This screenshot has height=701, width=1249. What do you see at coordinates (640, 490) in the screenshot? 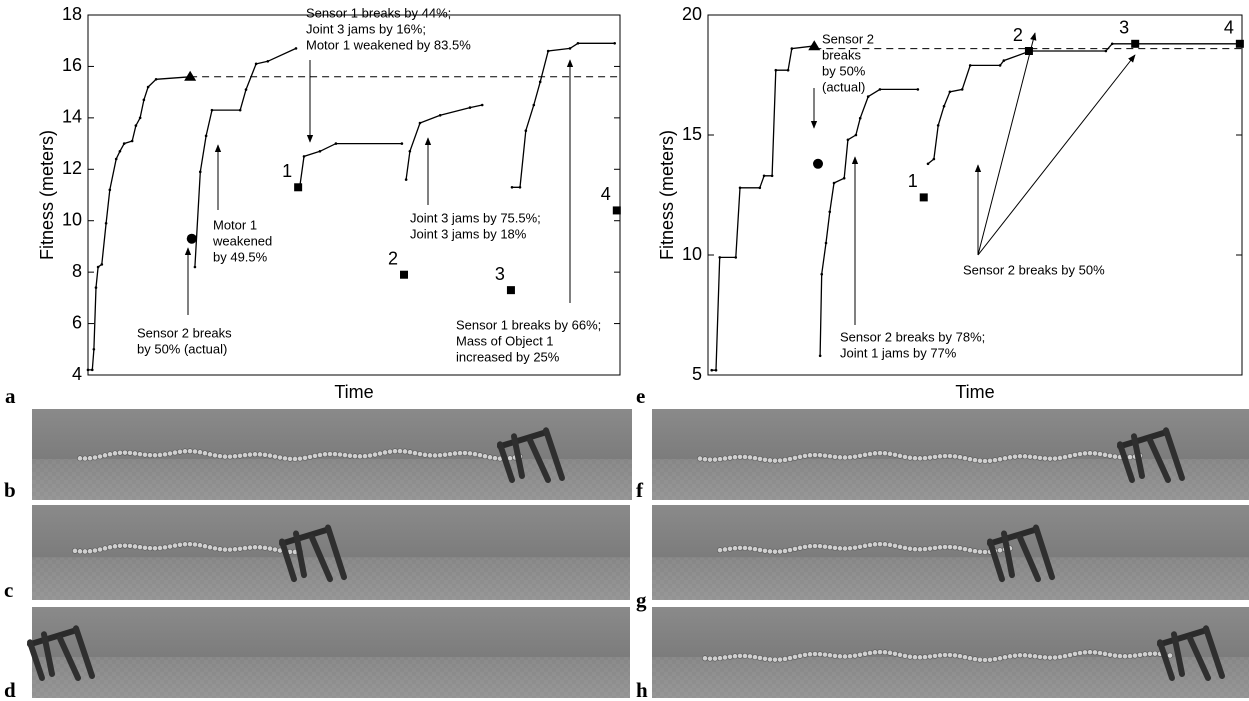
I see `panel-label: f` at bounding box center [640, 490].